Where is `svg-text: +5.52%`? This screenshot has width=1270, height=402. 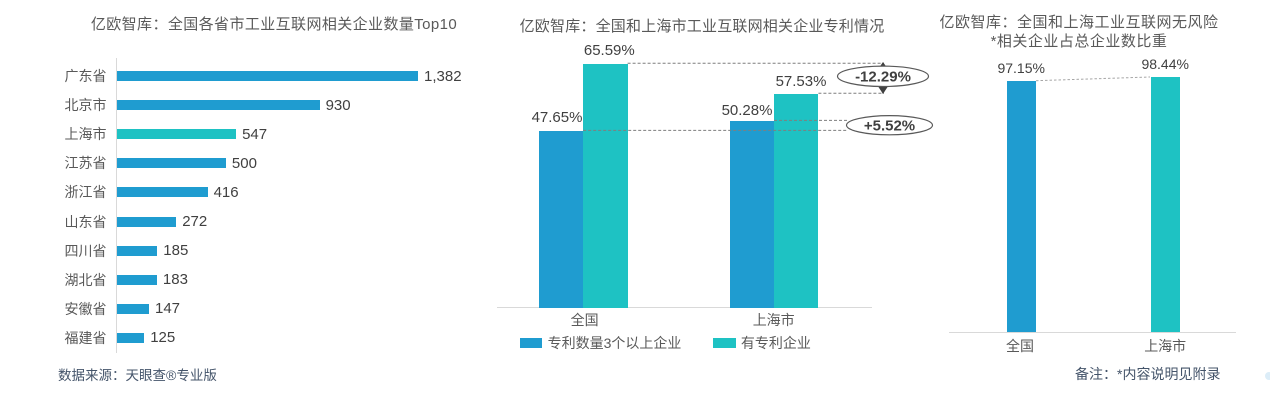
svg-text: +5.52% is located at coordinates (889, 126).